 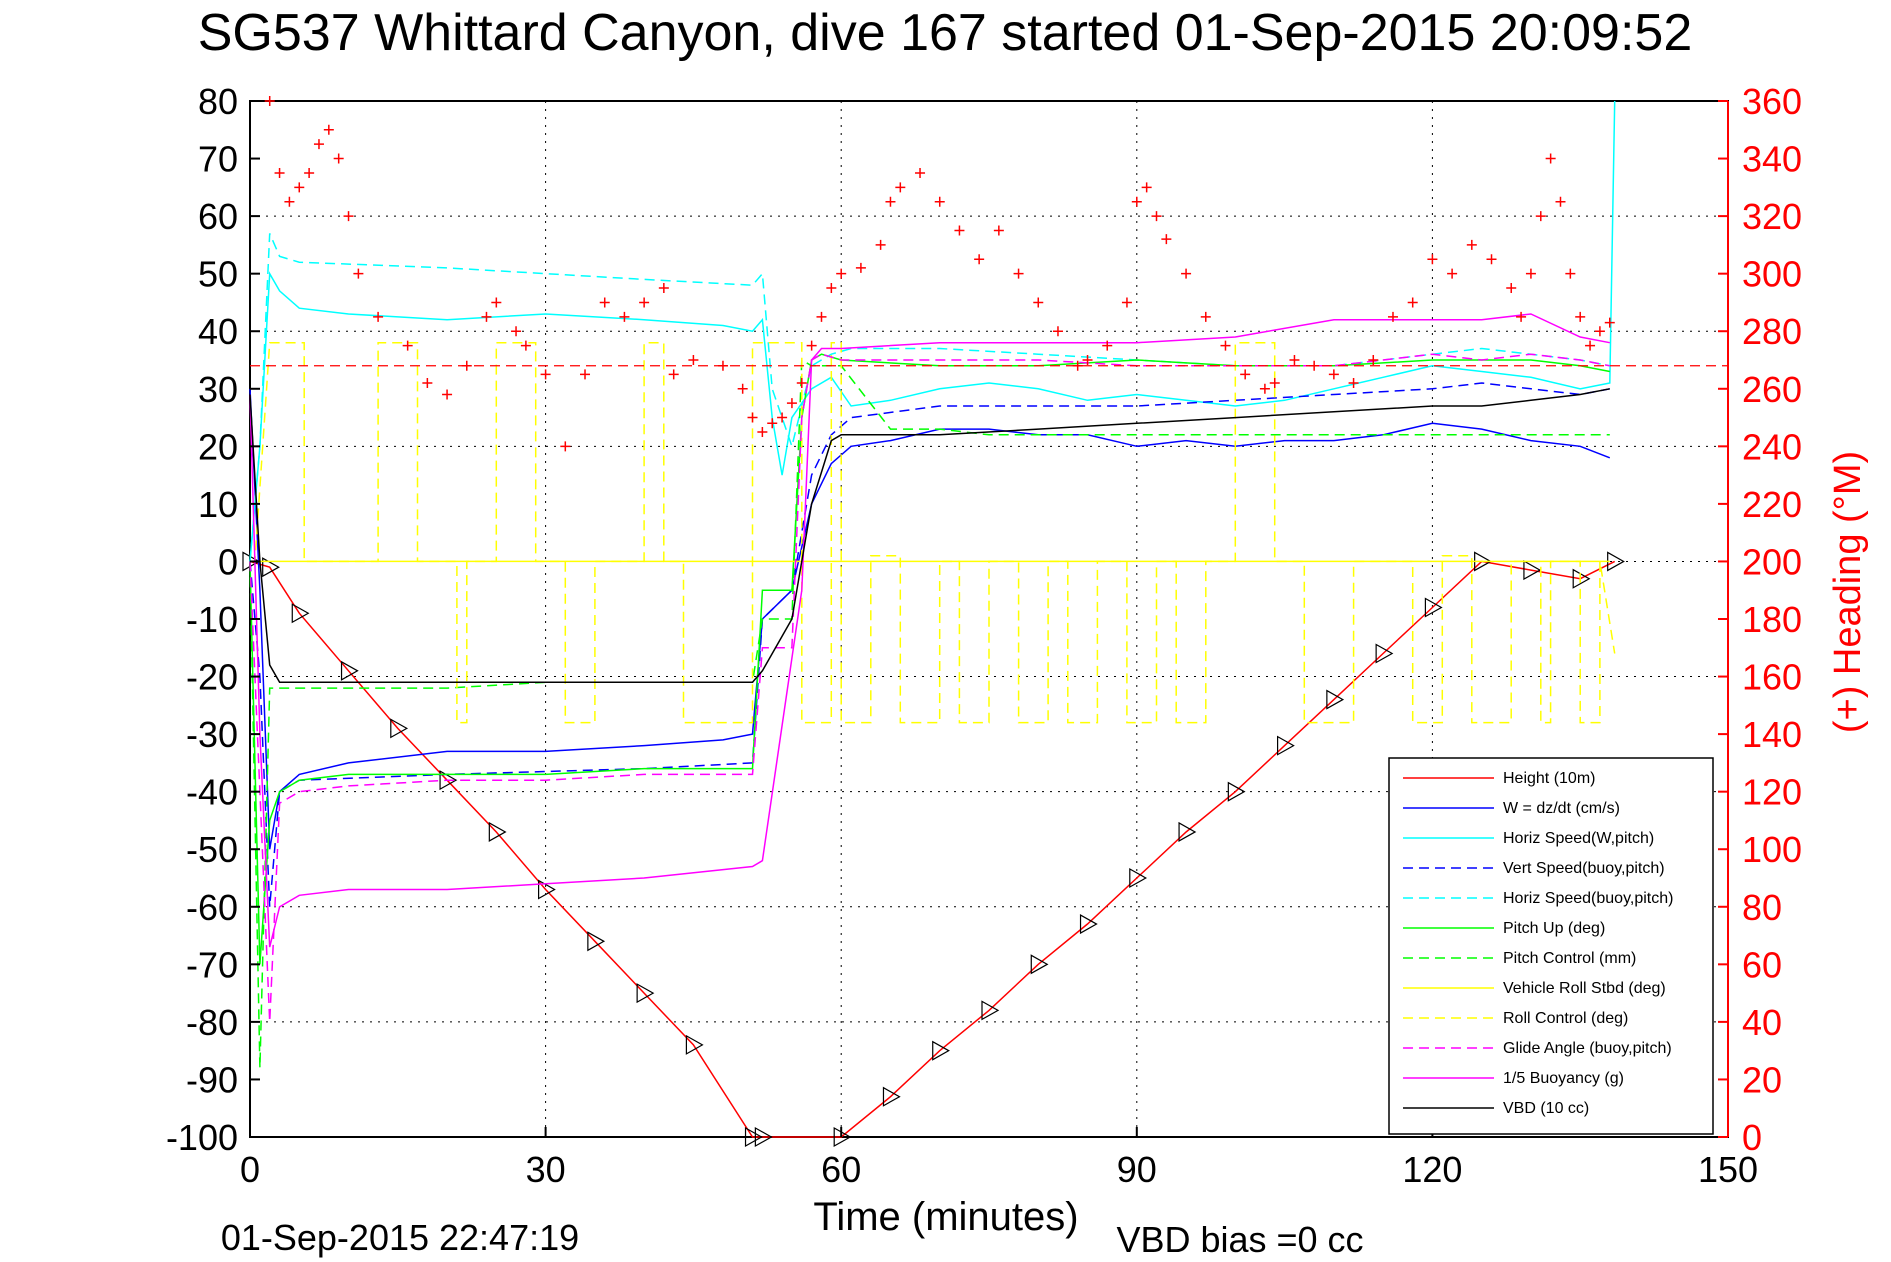 What do you see at coordinates (1587, 1048) in the screenshot?
I see `legend-label: Glide Angle (buoy,pitch)` at bounding box center [1587, 1048].